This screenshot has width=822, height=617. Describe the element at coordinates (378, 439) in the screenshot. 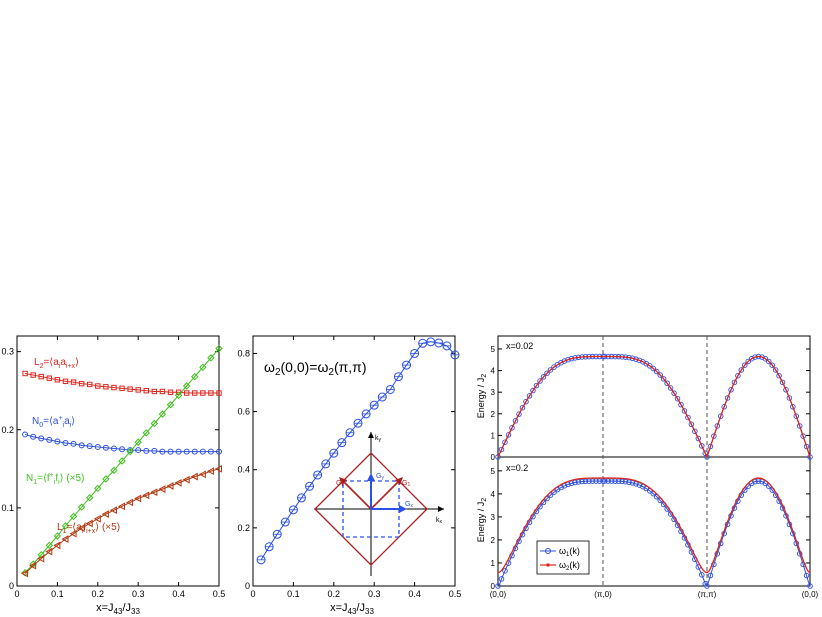

I see `ky-label: ky` at that location.